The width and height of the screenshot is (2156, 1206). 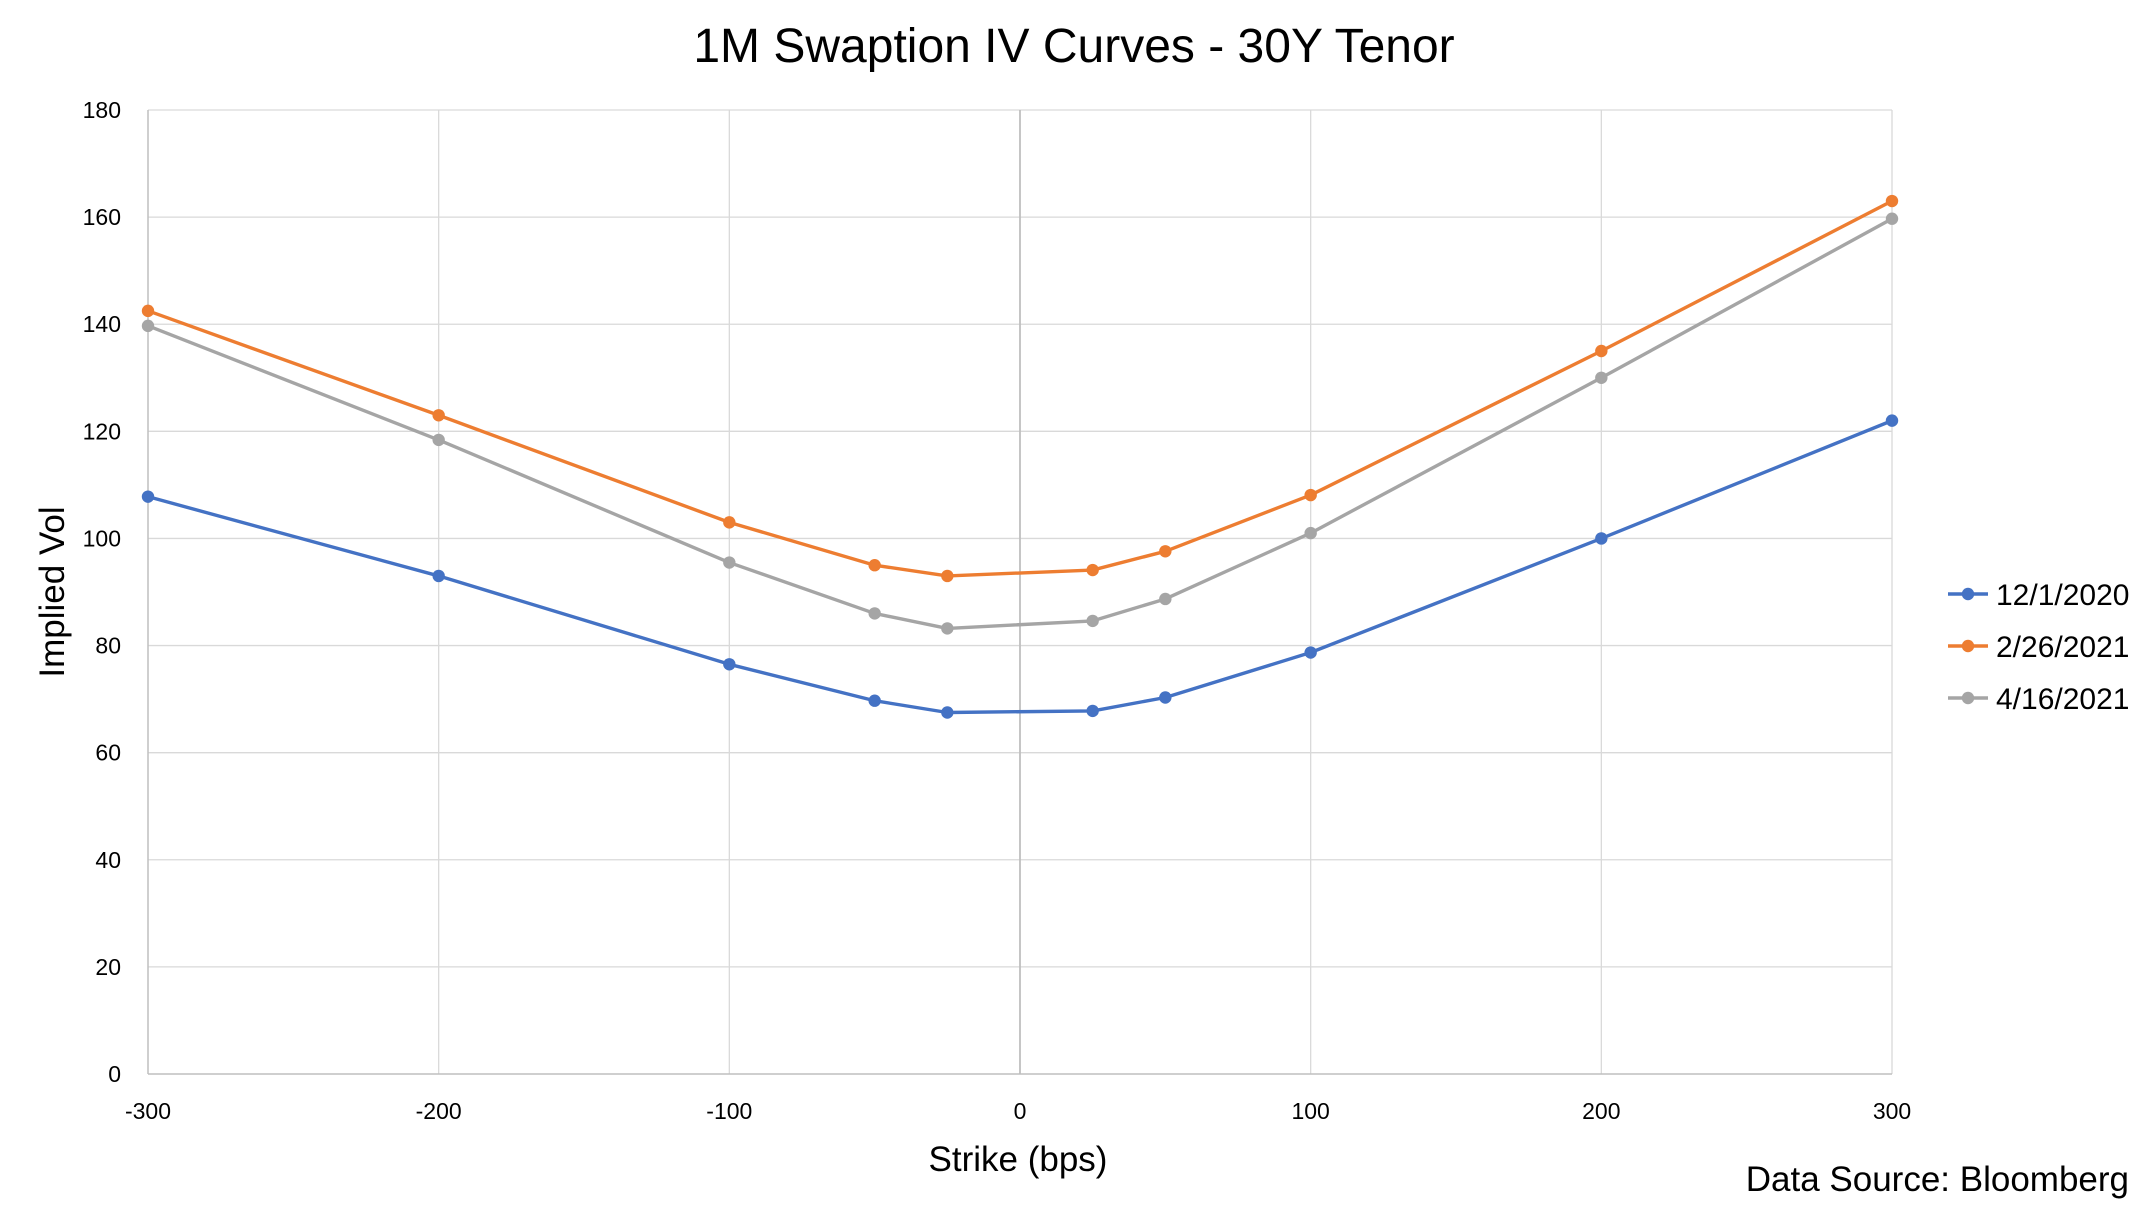 What do you see at coordinates (102, 431) in the screenshot?
I see `y-tick-label: 120` at bounding box center [102, 431].